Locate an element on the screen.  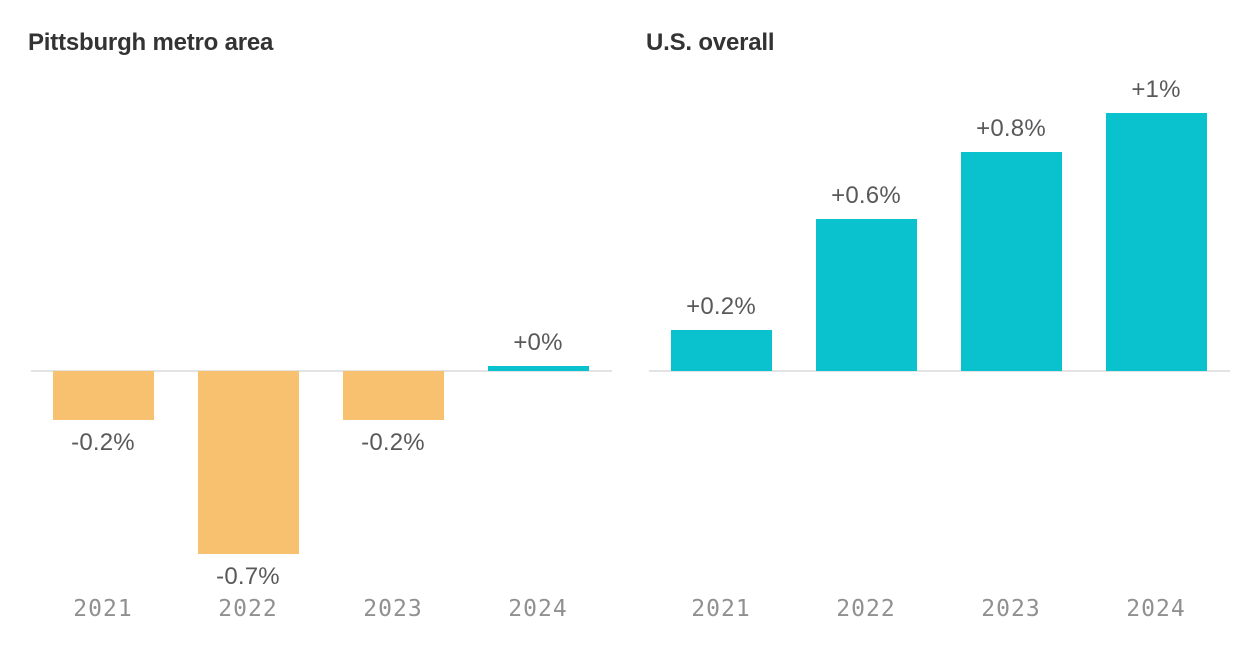
chart-title-pittsburgh: Pittsburgh metro area is located at coordinates (151, 42).